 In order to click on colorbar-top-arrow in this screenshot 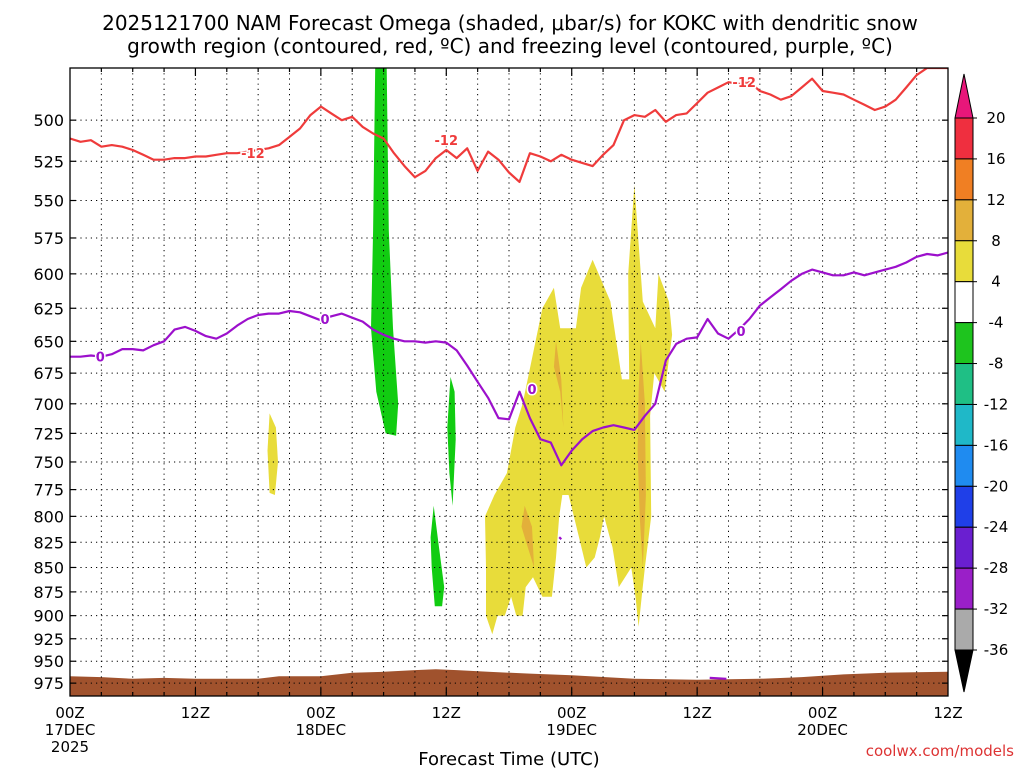, I will do `click(964, 96)`.